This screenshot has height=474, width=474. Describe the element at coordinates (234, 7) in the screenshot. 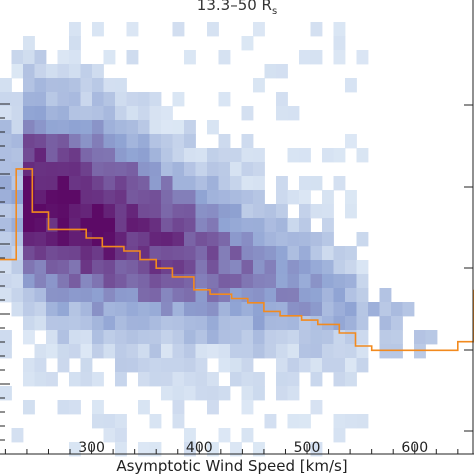

I see `chart-title-main: 13.3–50 R` at that location.